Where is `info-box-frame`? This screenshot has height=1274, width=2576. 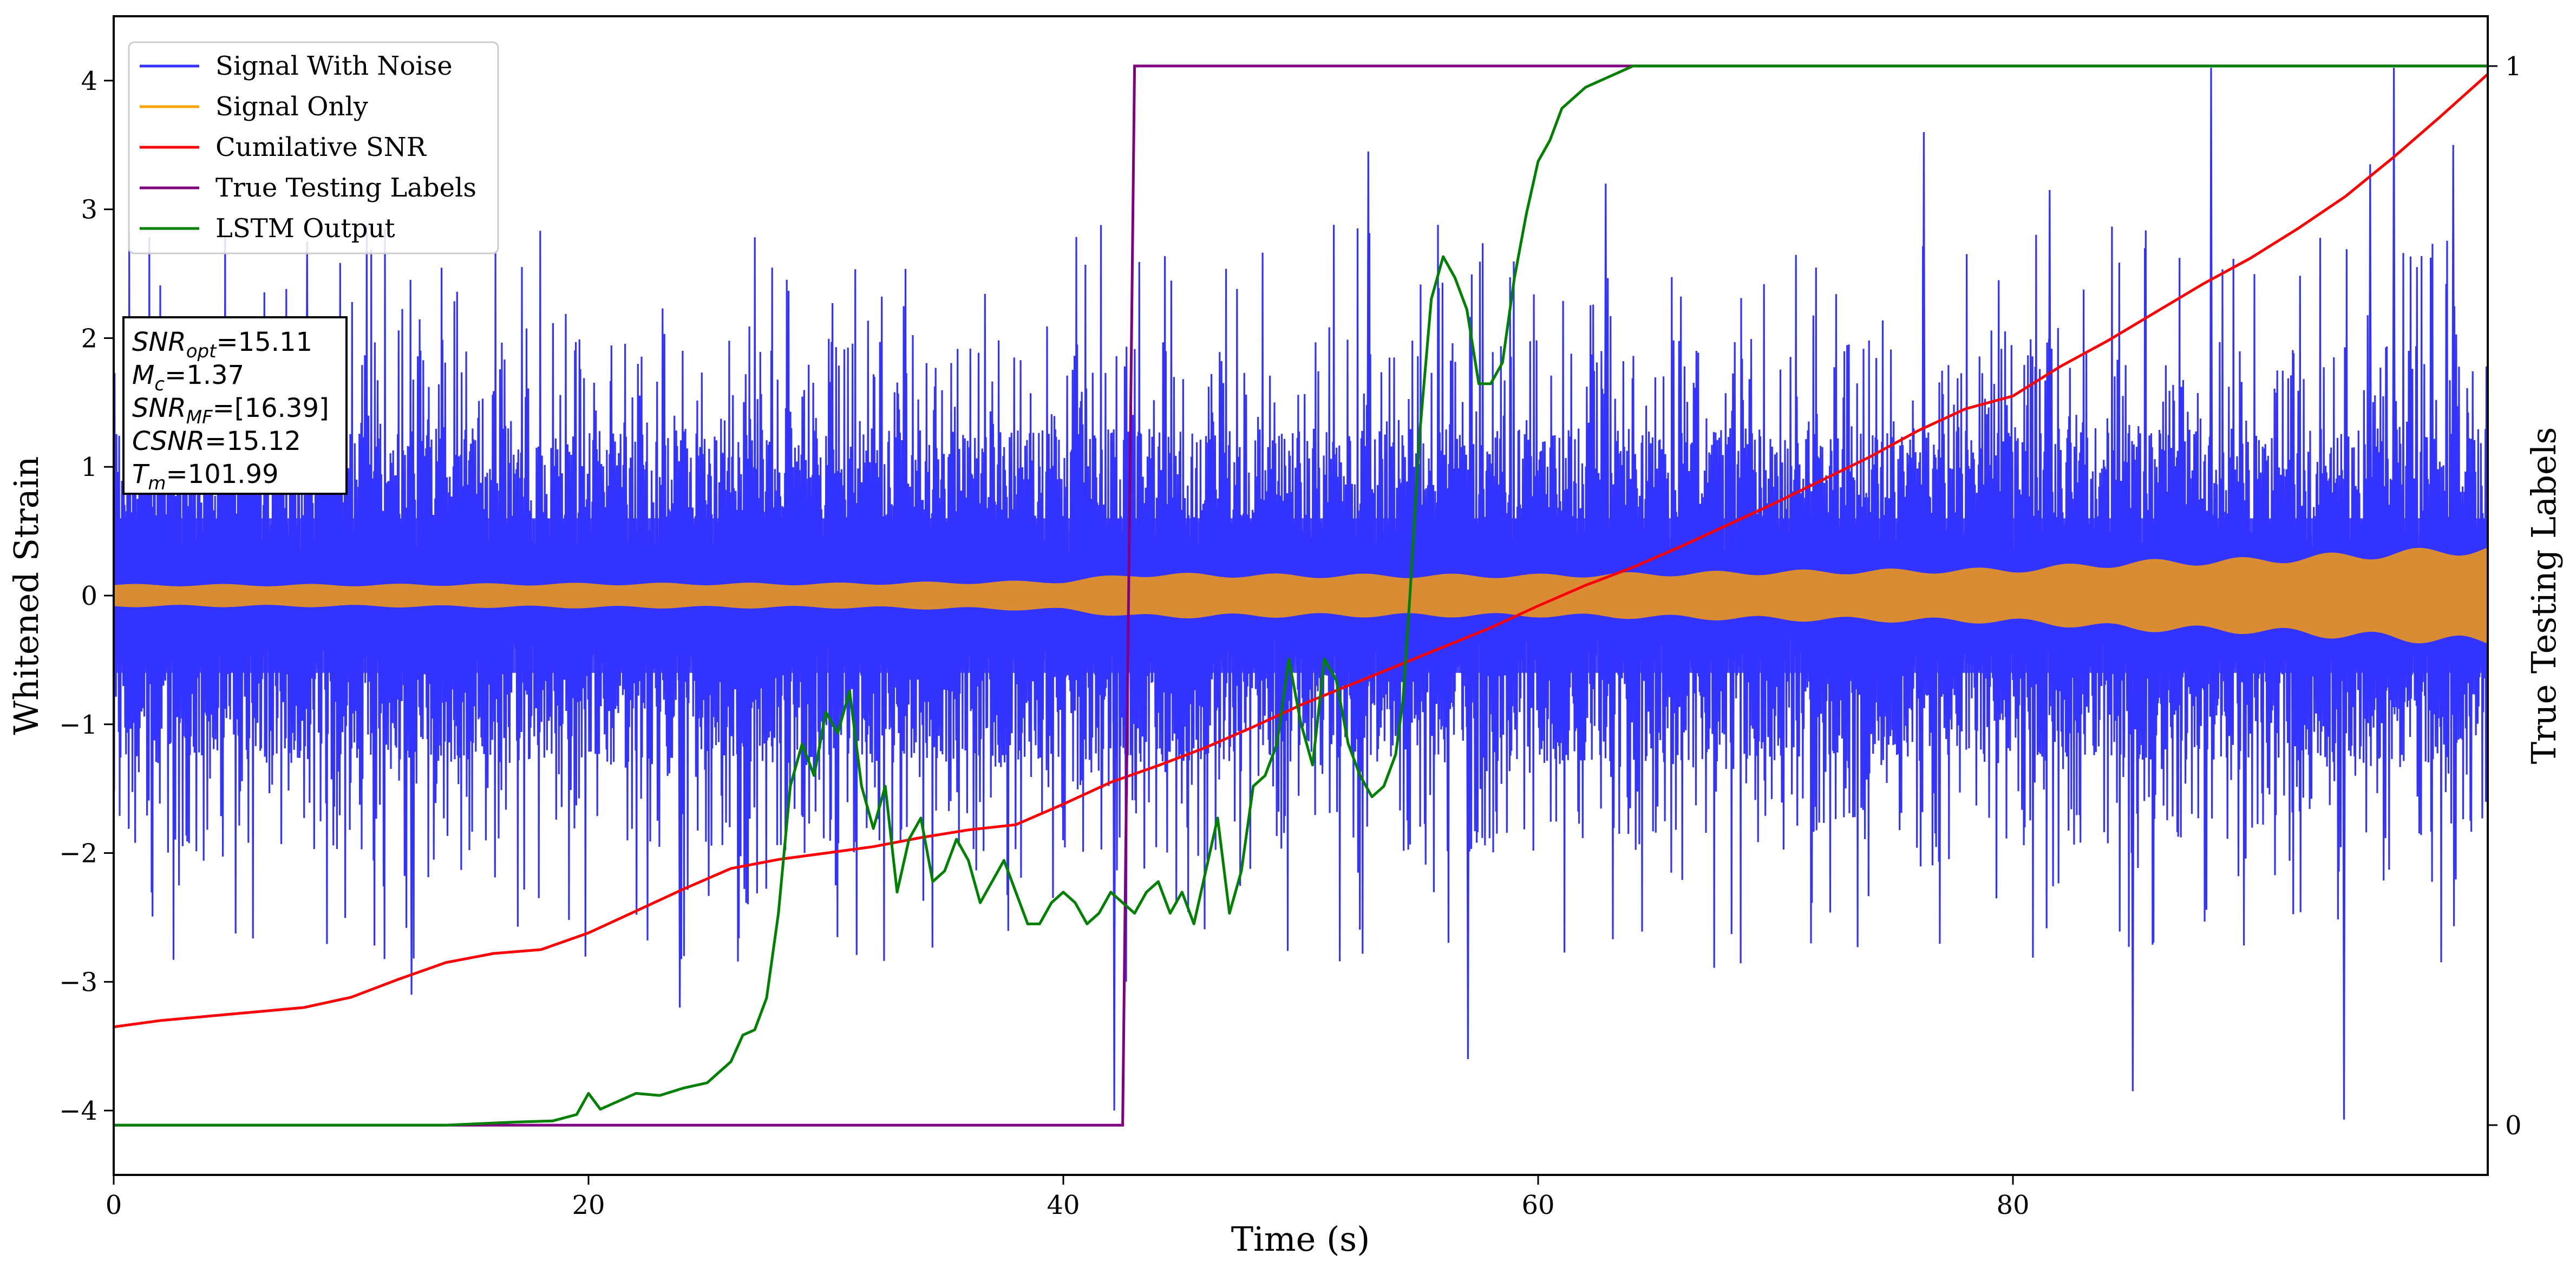
info-box-frame is located at coordinates (235, 405).